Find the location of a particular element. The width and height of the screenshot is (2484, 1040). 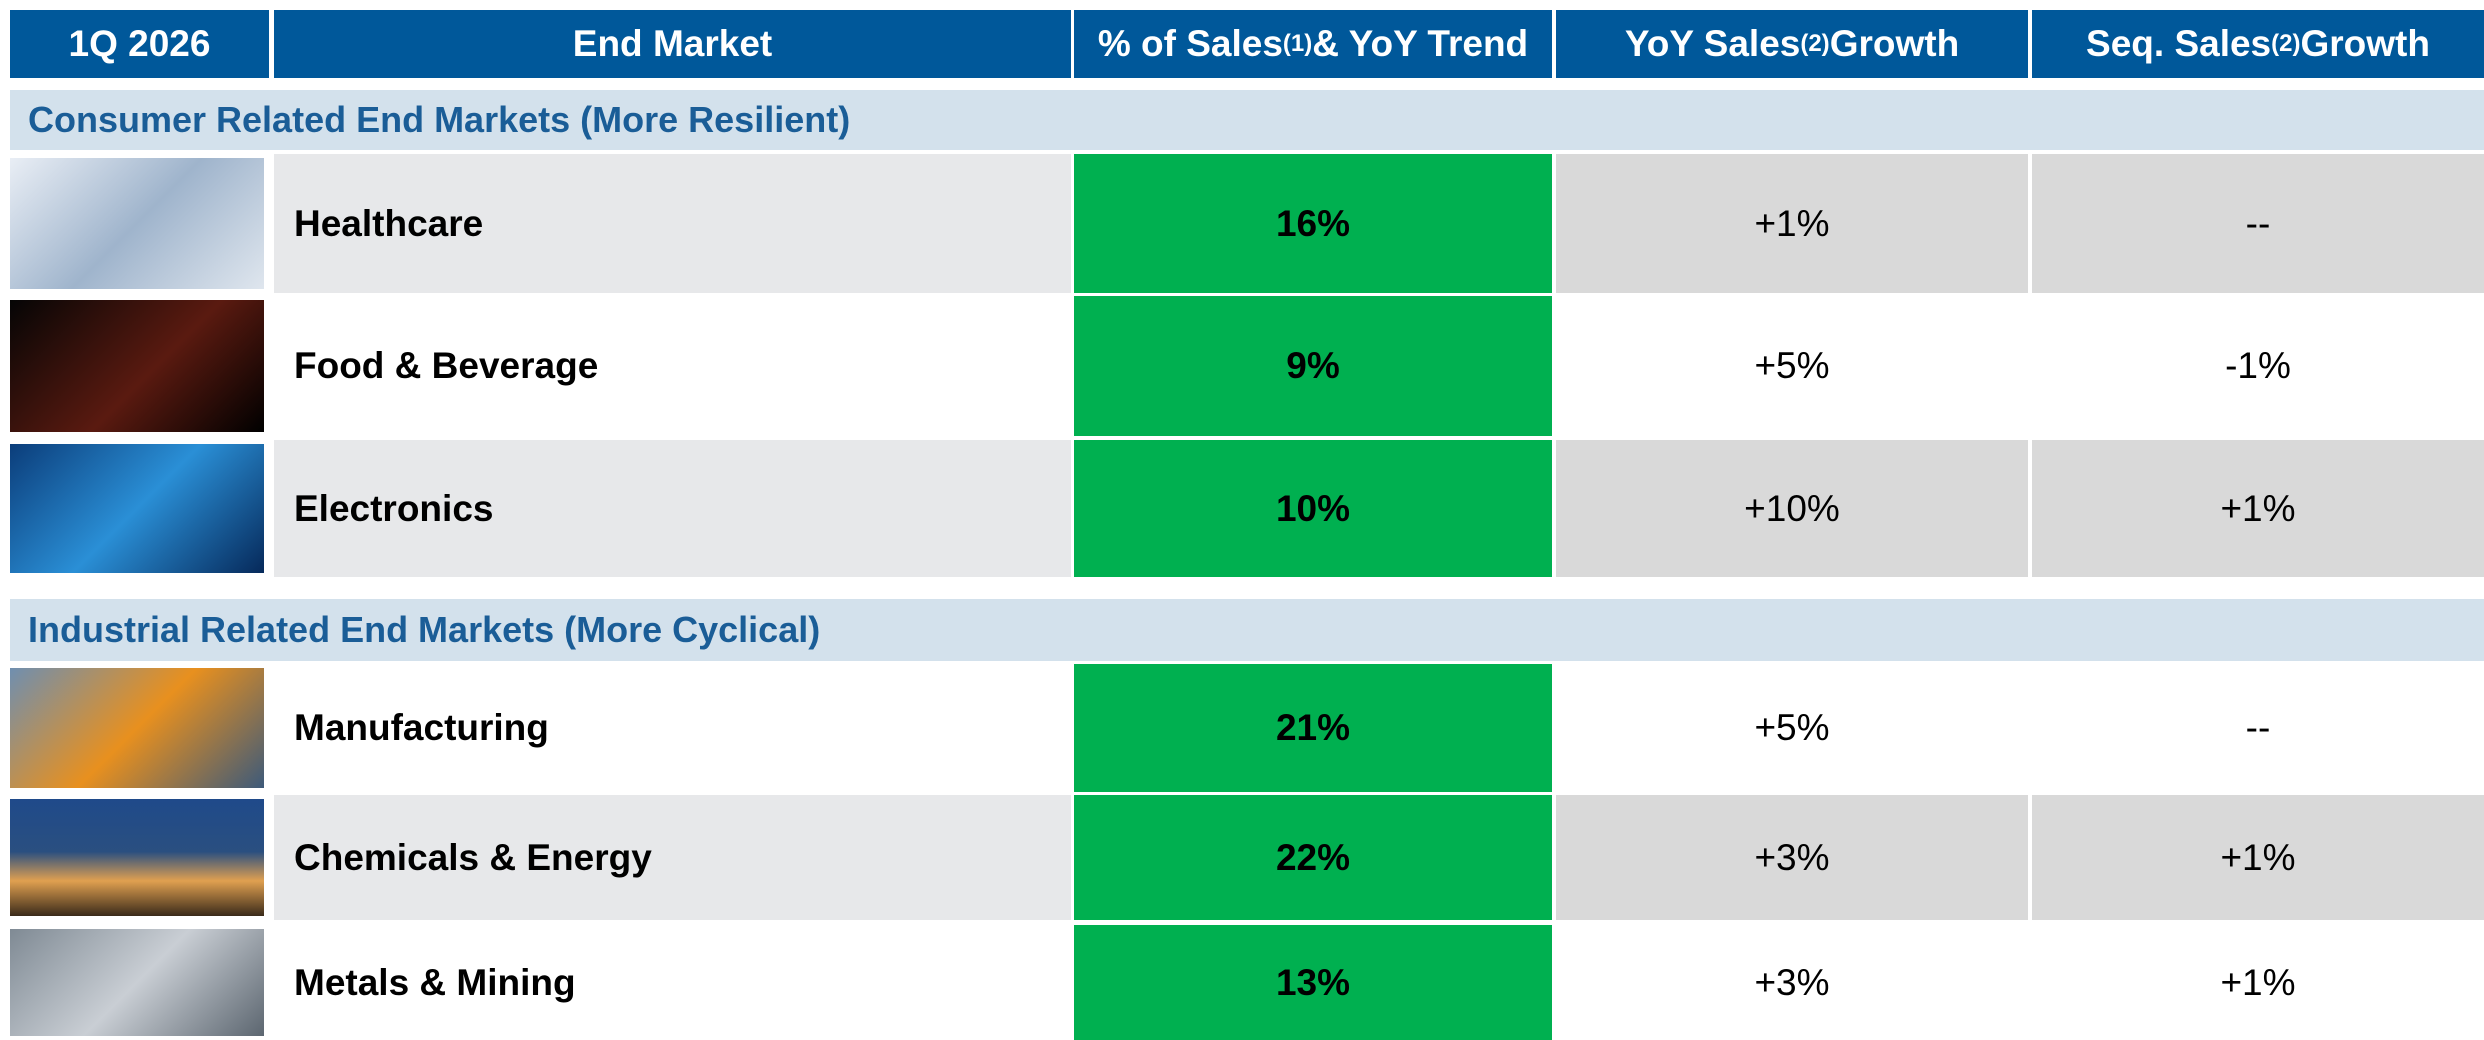

market-label: Healthcare is located at coordinates (672, 223).